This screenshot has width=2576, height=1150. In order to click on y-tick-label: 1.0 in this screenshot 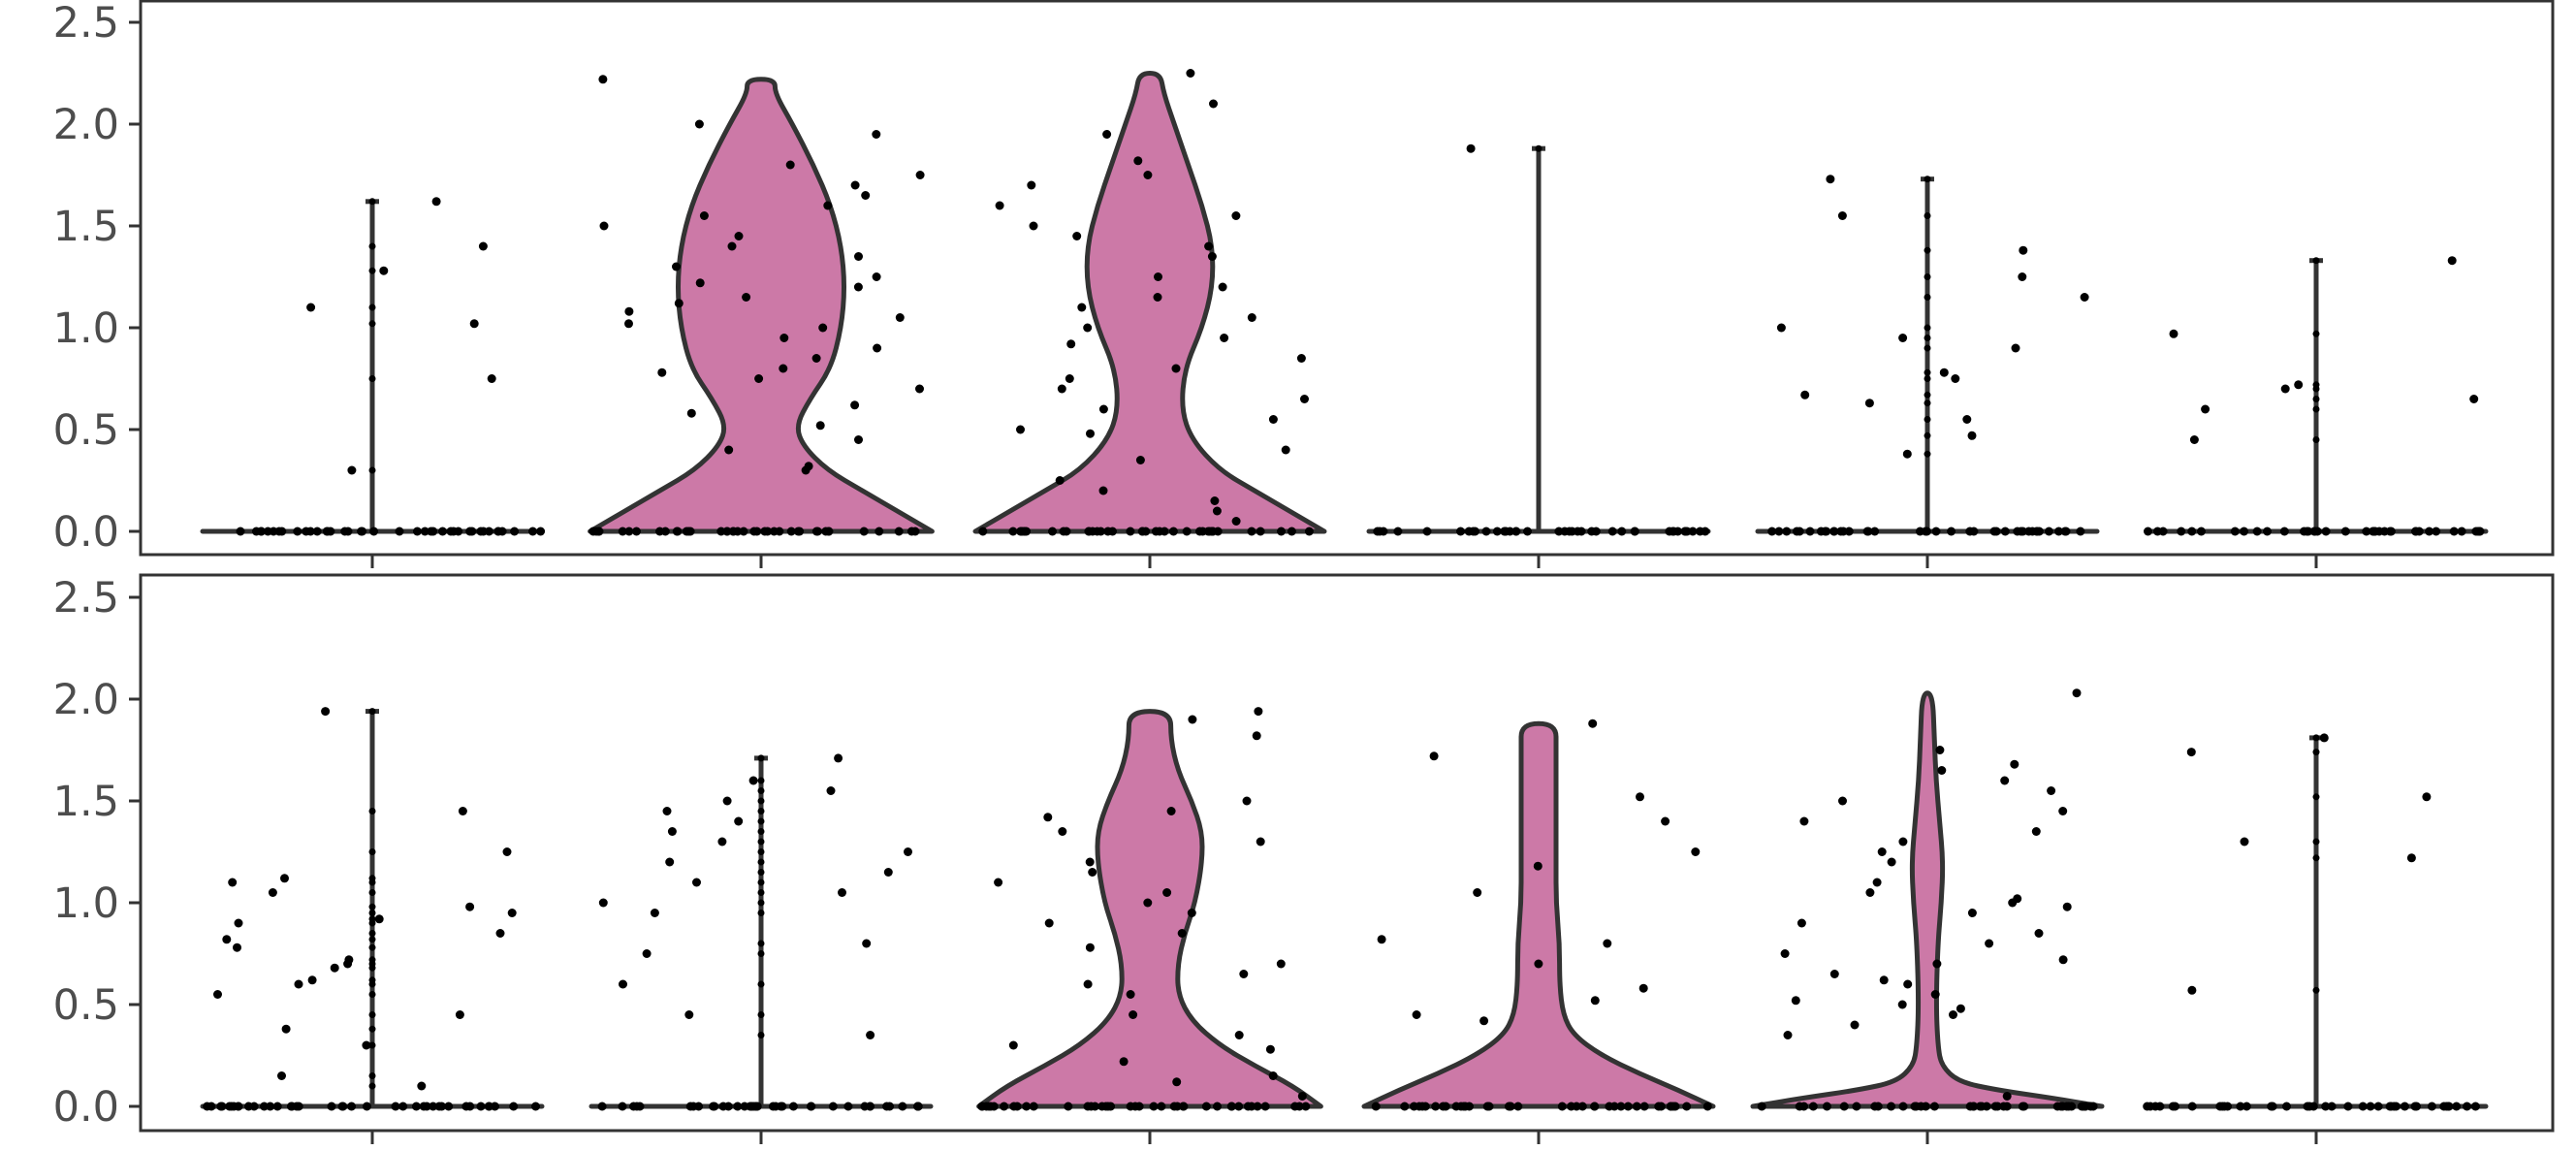, I will do `click(86, 328)`.